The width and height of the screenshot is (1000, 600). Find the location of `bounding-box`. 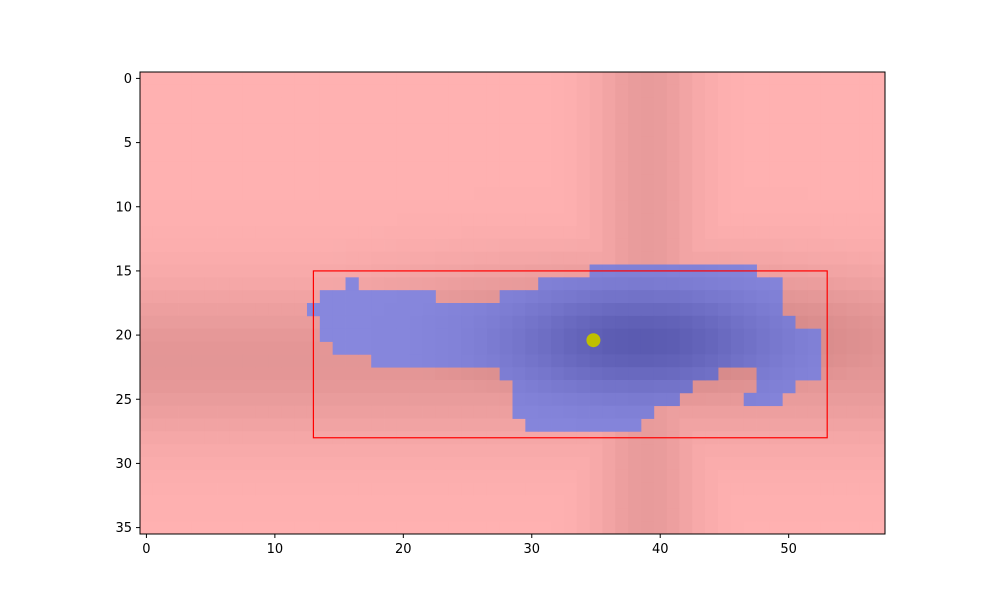

bounding-box is located at coordinates (570, 354).